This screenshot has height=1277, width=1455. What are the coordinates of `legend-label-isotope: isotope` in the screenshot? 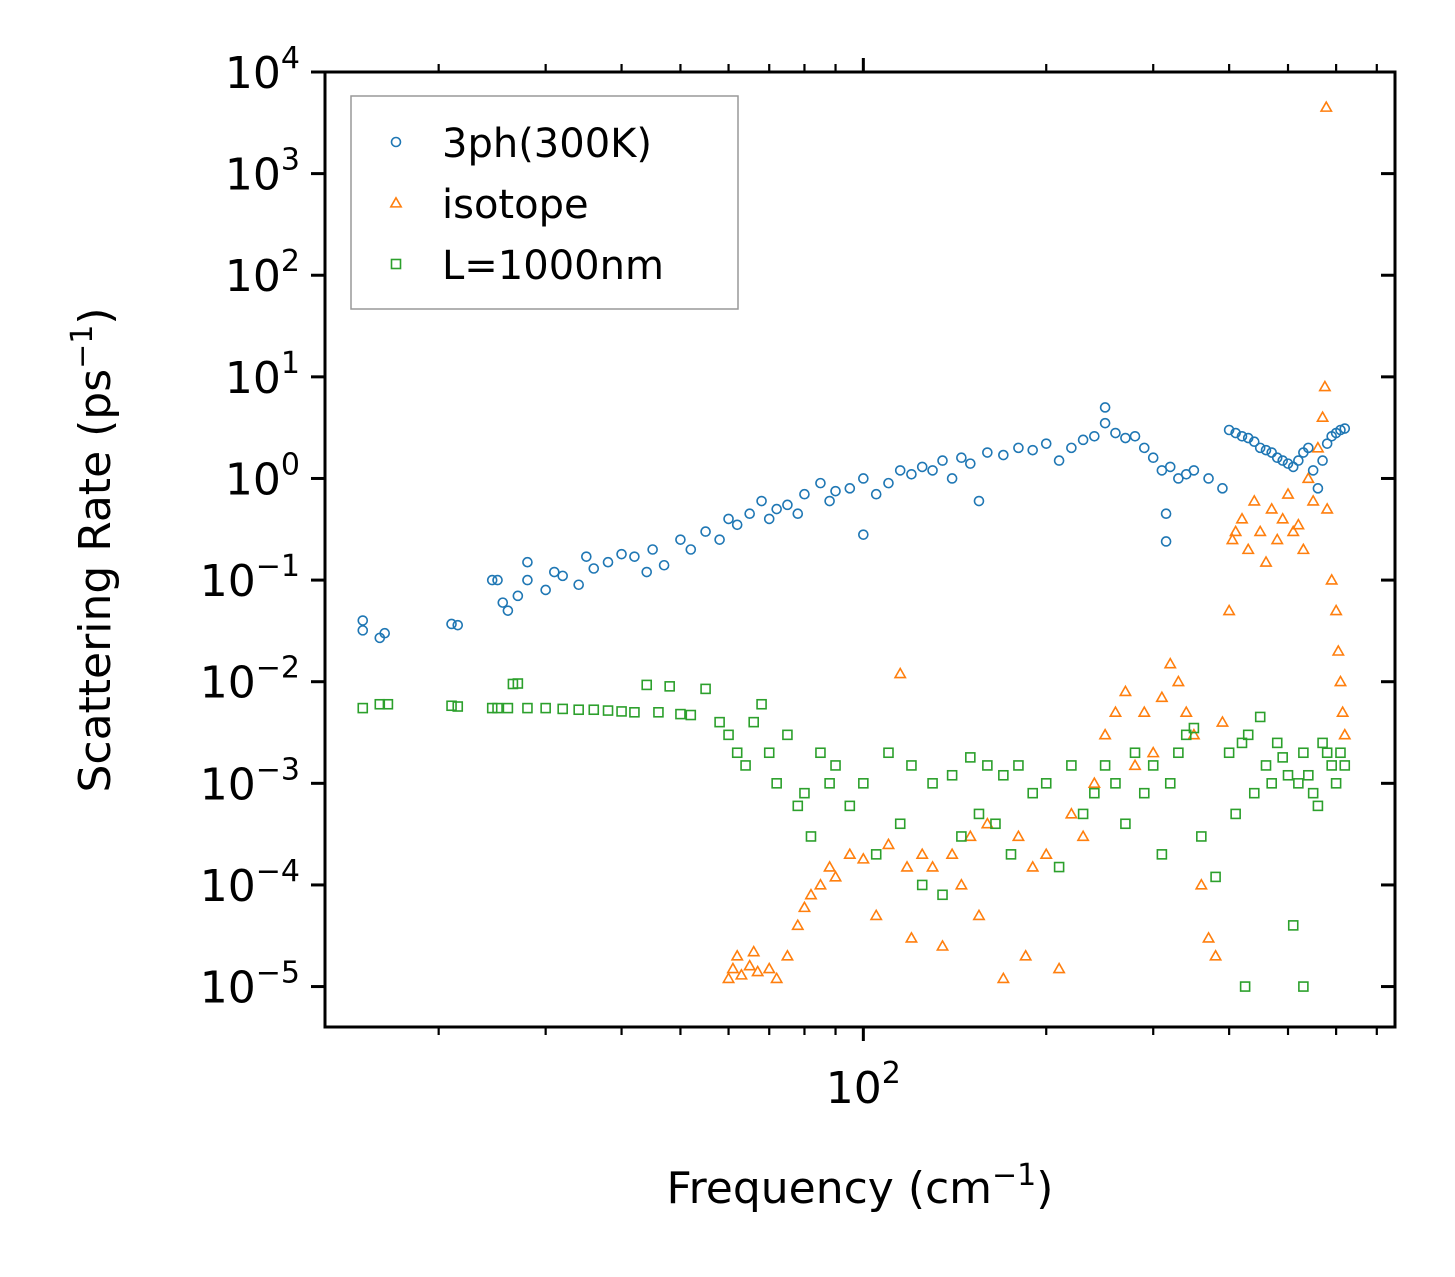 It's located at (515, 205).